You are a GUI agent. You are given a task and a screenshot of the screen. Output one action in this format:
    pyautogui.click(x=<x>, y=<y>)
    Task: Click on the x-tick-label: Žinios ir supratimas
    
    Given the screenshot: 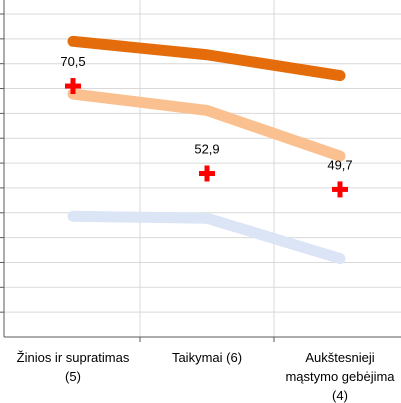 What is the action you would take?
    pyautogui.click(x=73, y=357)
    